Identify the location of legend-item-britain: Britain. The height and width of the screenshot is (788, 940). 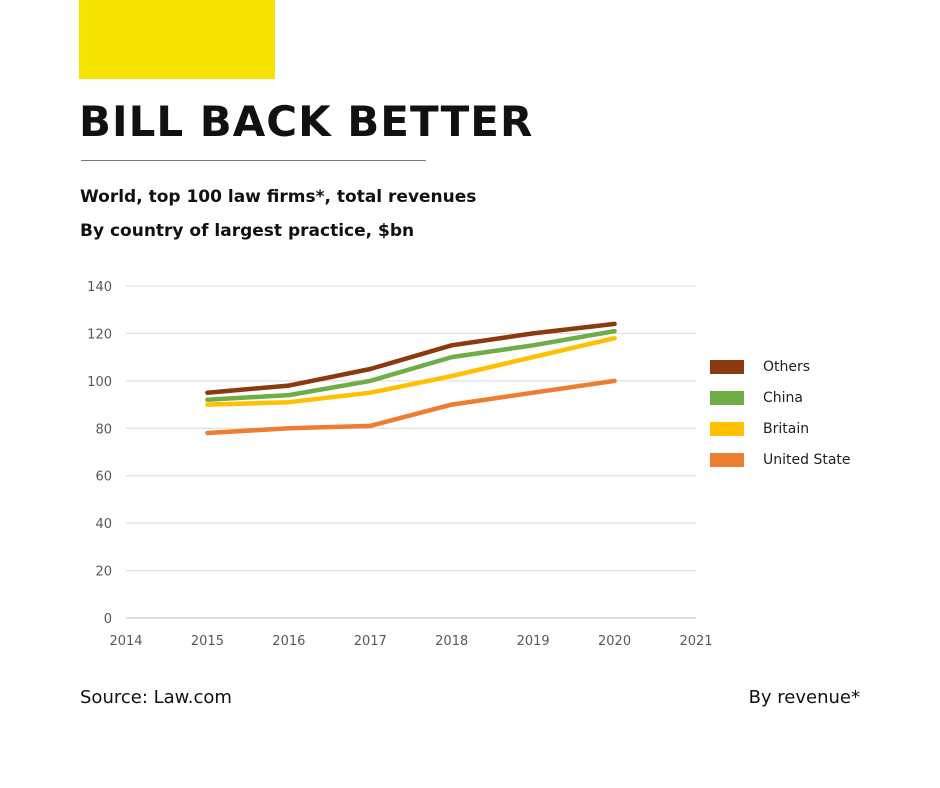
(780, 428).